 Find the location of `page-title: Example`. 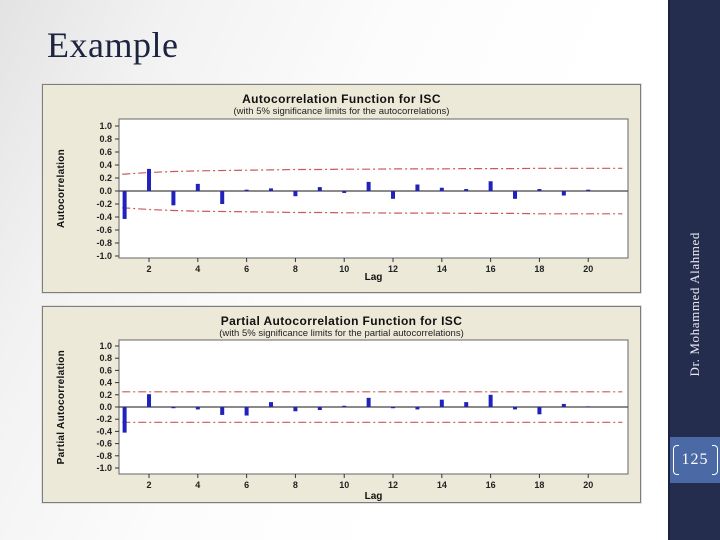

page-title: Example is located at coordinates (113, 45).